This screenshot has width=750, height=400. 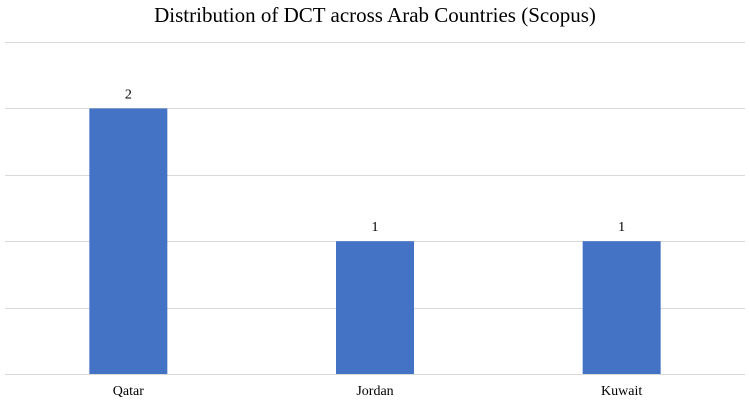 What do you see at coordinates (375, 227) in the screenshot?
I see `data-label-jordan: 1` at bounding box center [375, 227].